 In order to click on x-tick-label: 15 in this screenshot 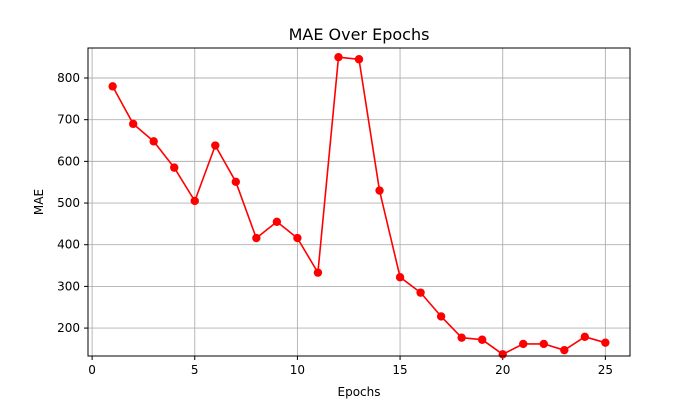, I will do `click(399, 370)`.